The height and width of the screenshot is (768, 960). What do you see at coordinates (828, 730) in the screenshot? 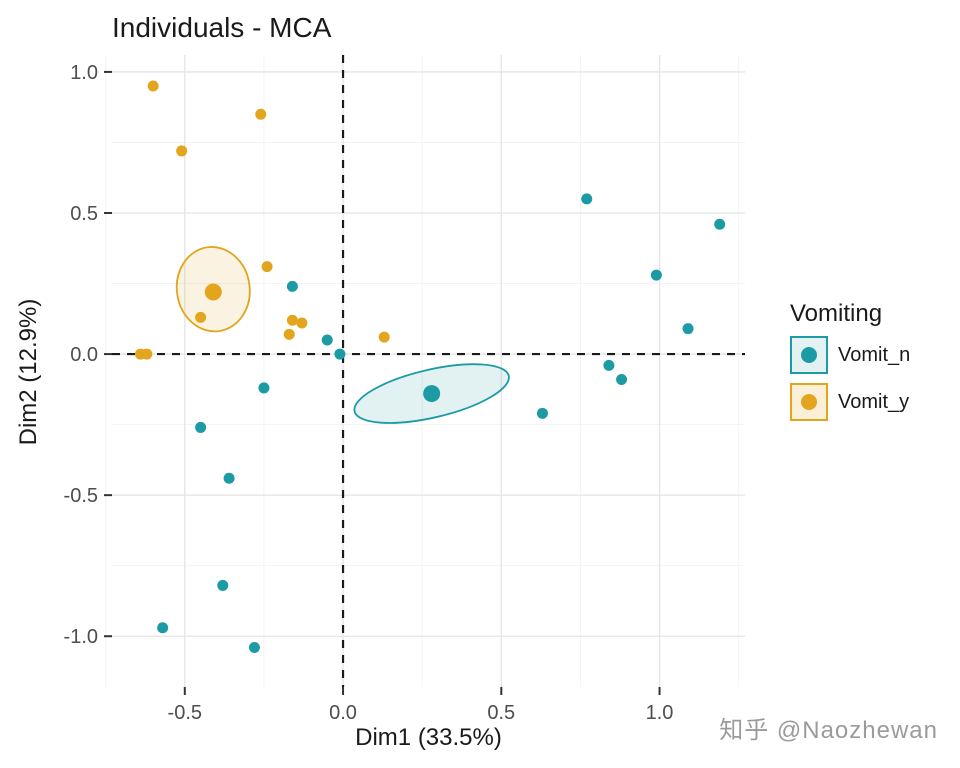
I see `watermark: 知乎 @Naozhewan` at bounding box center [828, 730].